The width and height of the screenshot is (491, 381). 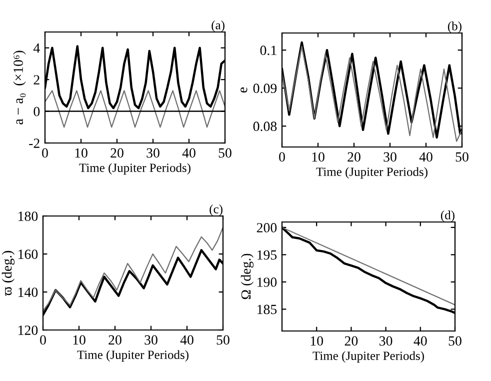 I want to click on y-tick-label: 0.08, so click(x=265, y=127).